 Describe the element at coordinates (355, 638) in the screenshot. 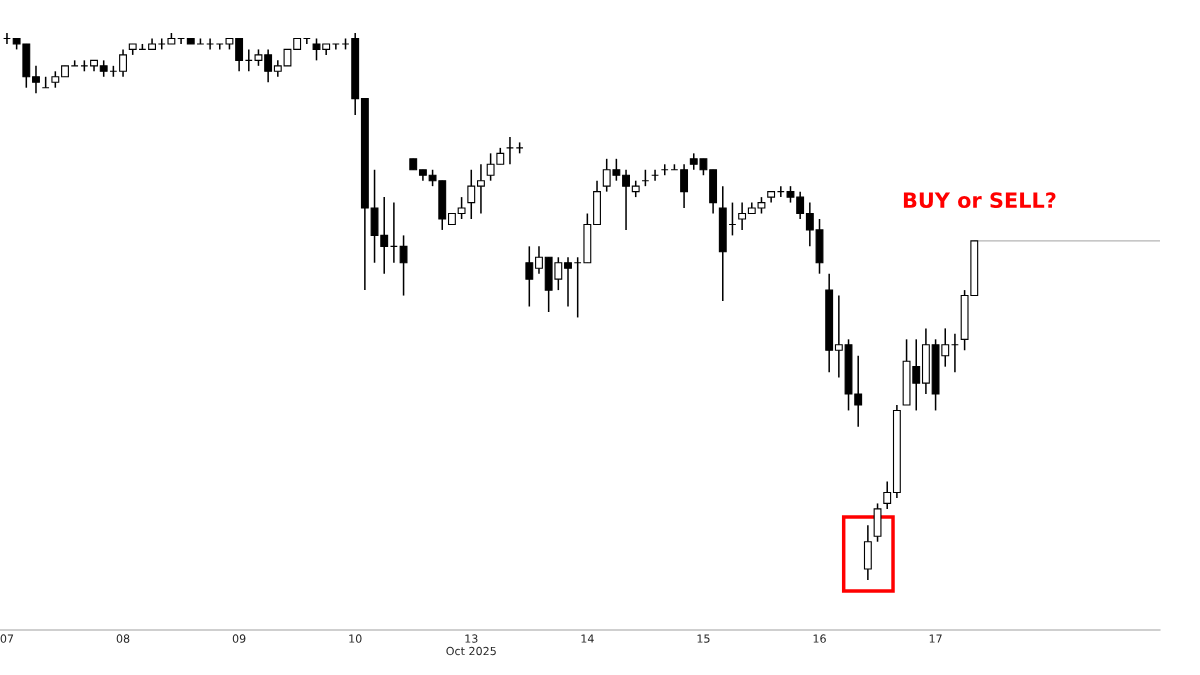

I see `x-tick-label: 10` at that location.